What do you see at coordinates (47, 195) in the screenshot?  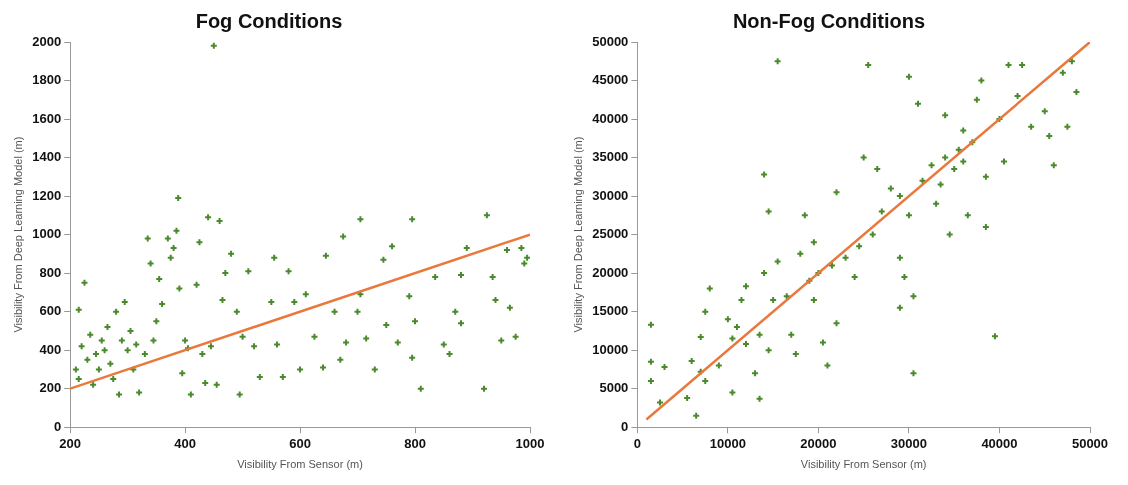 I see `y-tick-label: 1200` at bounding box center [47, 195].